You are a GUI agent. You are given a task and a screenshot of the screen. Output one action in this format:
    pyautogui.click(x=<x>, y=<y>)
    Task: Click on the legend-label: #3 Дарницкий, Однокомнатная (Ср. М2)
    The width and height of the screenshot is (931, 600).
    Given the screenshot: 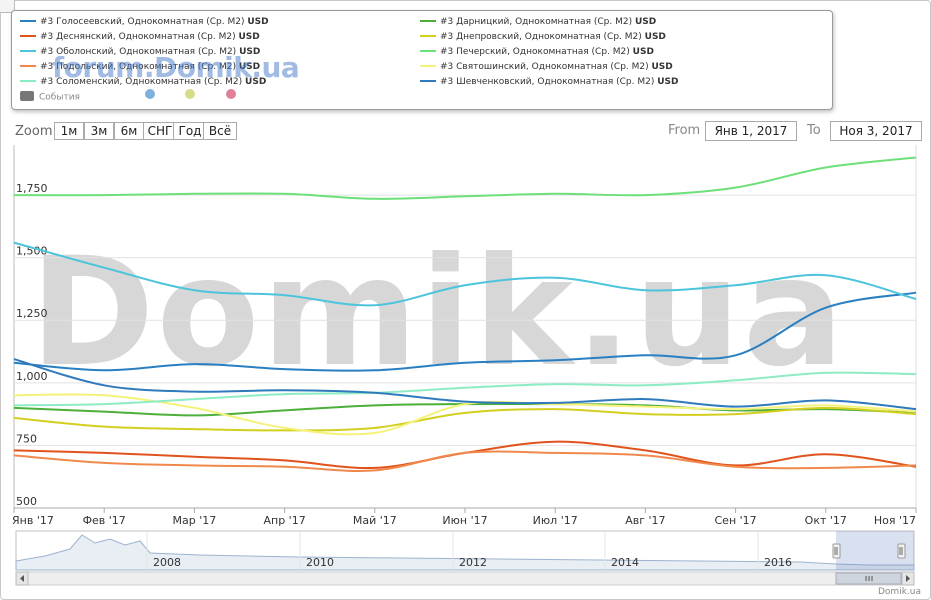 What is the action you would take?
    pyautogui.click(x=537, y=22)
    